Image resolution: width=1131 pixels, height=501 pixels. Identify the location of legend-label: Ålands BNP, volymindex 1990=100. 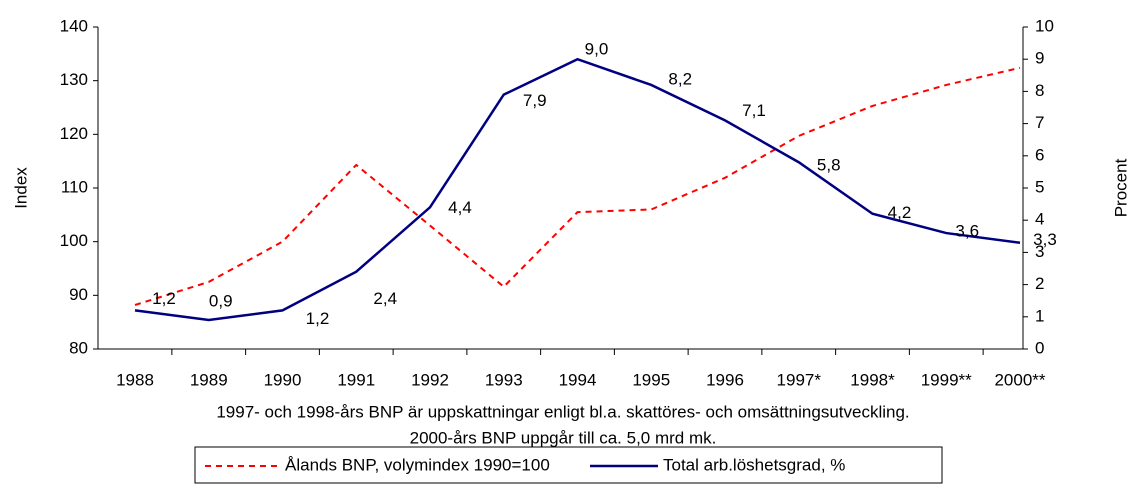
(417, 464).